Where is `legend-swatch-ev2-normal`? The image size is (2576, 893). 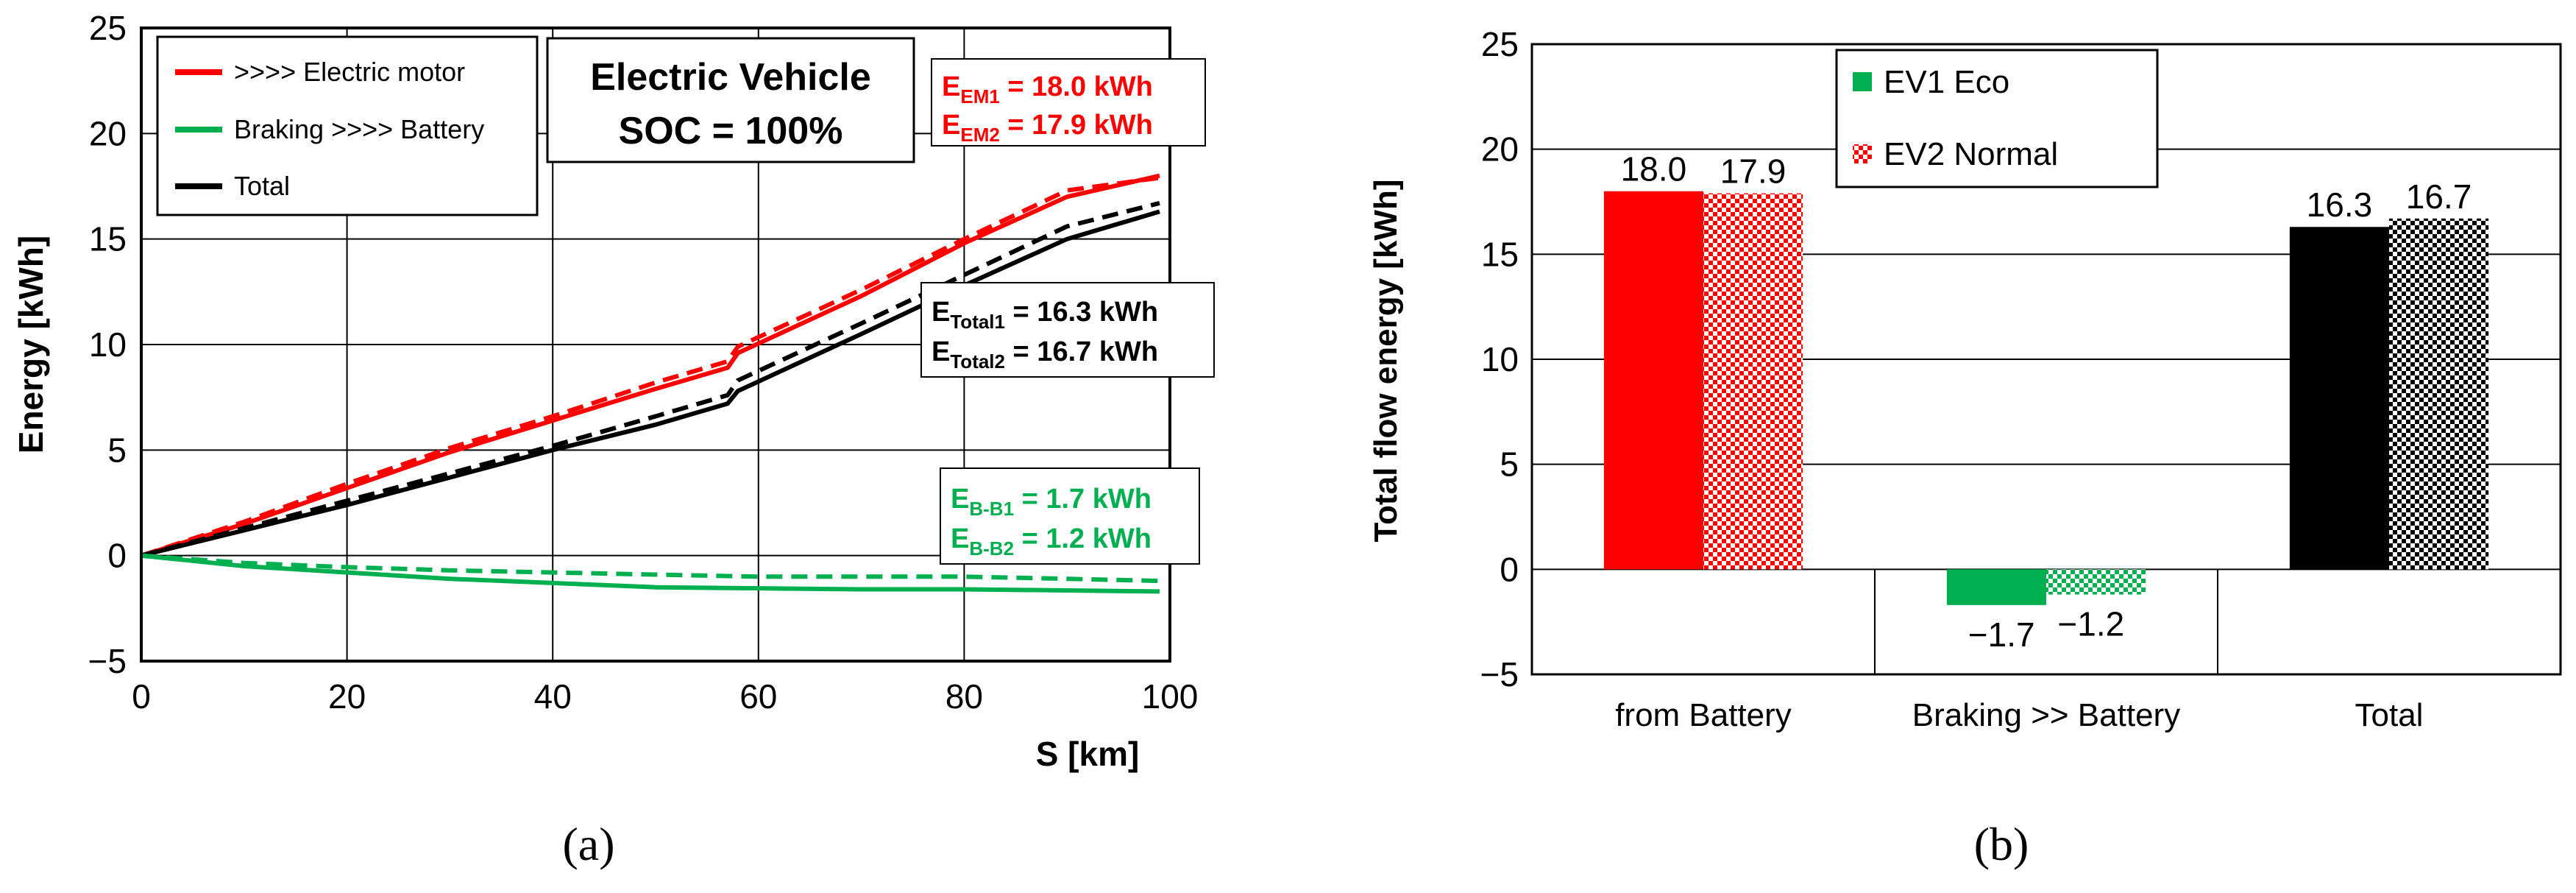 legend-swatch-ev2-normal is located at coordinates (1862, 153).